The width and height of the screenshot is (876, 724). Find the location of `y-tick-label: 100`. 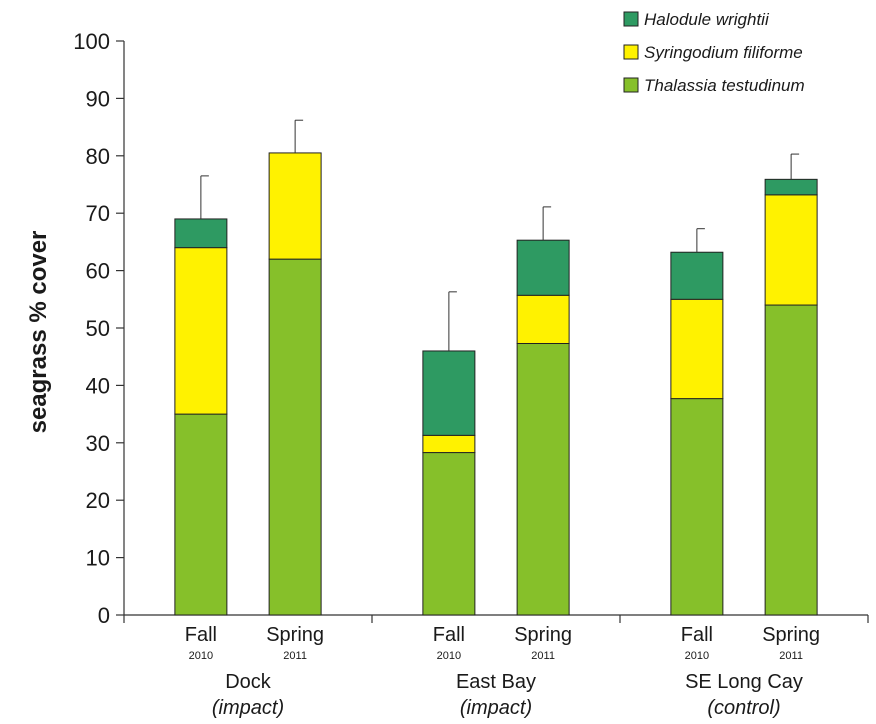

y-tick-label: 100 is located at coordinates (91, 41).